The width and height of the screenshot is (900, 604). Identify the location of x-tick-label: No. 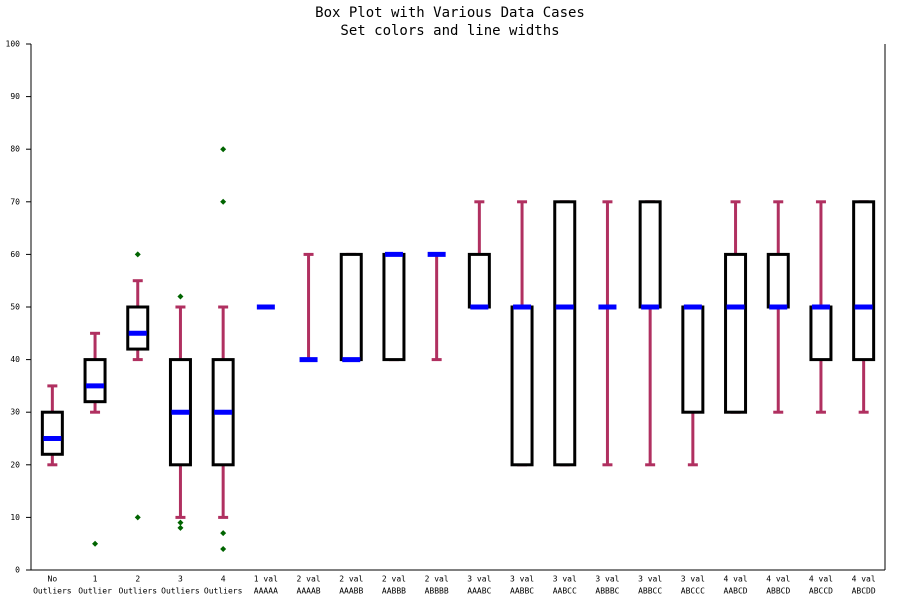
(53, 579).